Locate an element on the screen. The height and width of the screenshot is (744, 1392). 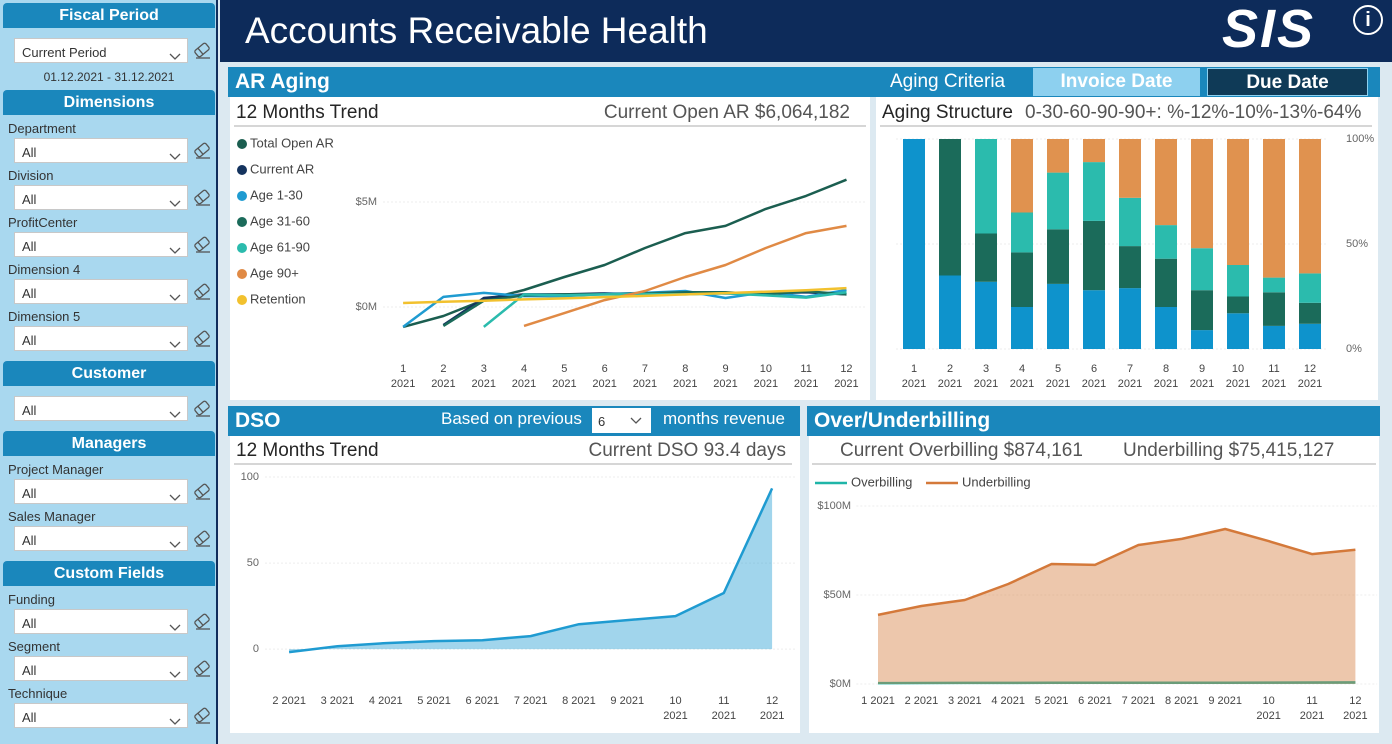
x-tick-label: 2 2021 is located at coordinates (950, 376).